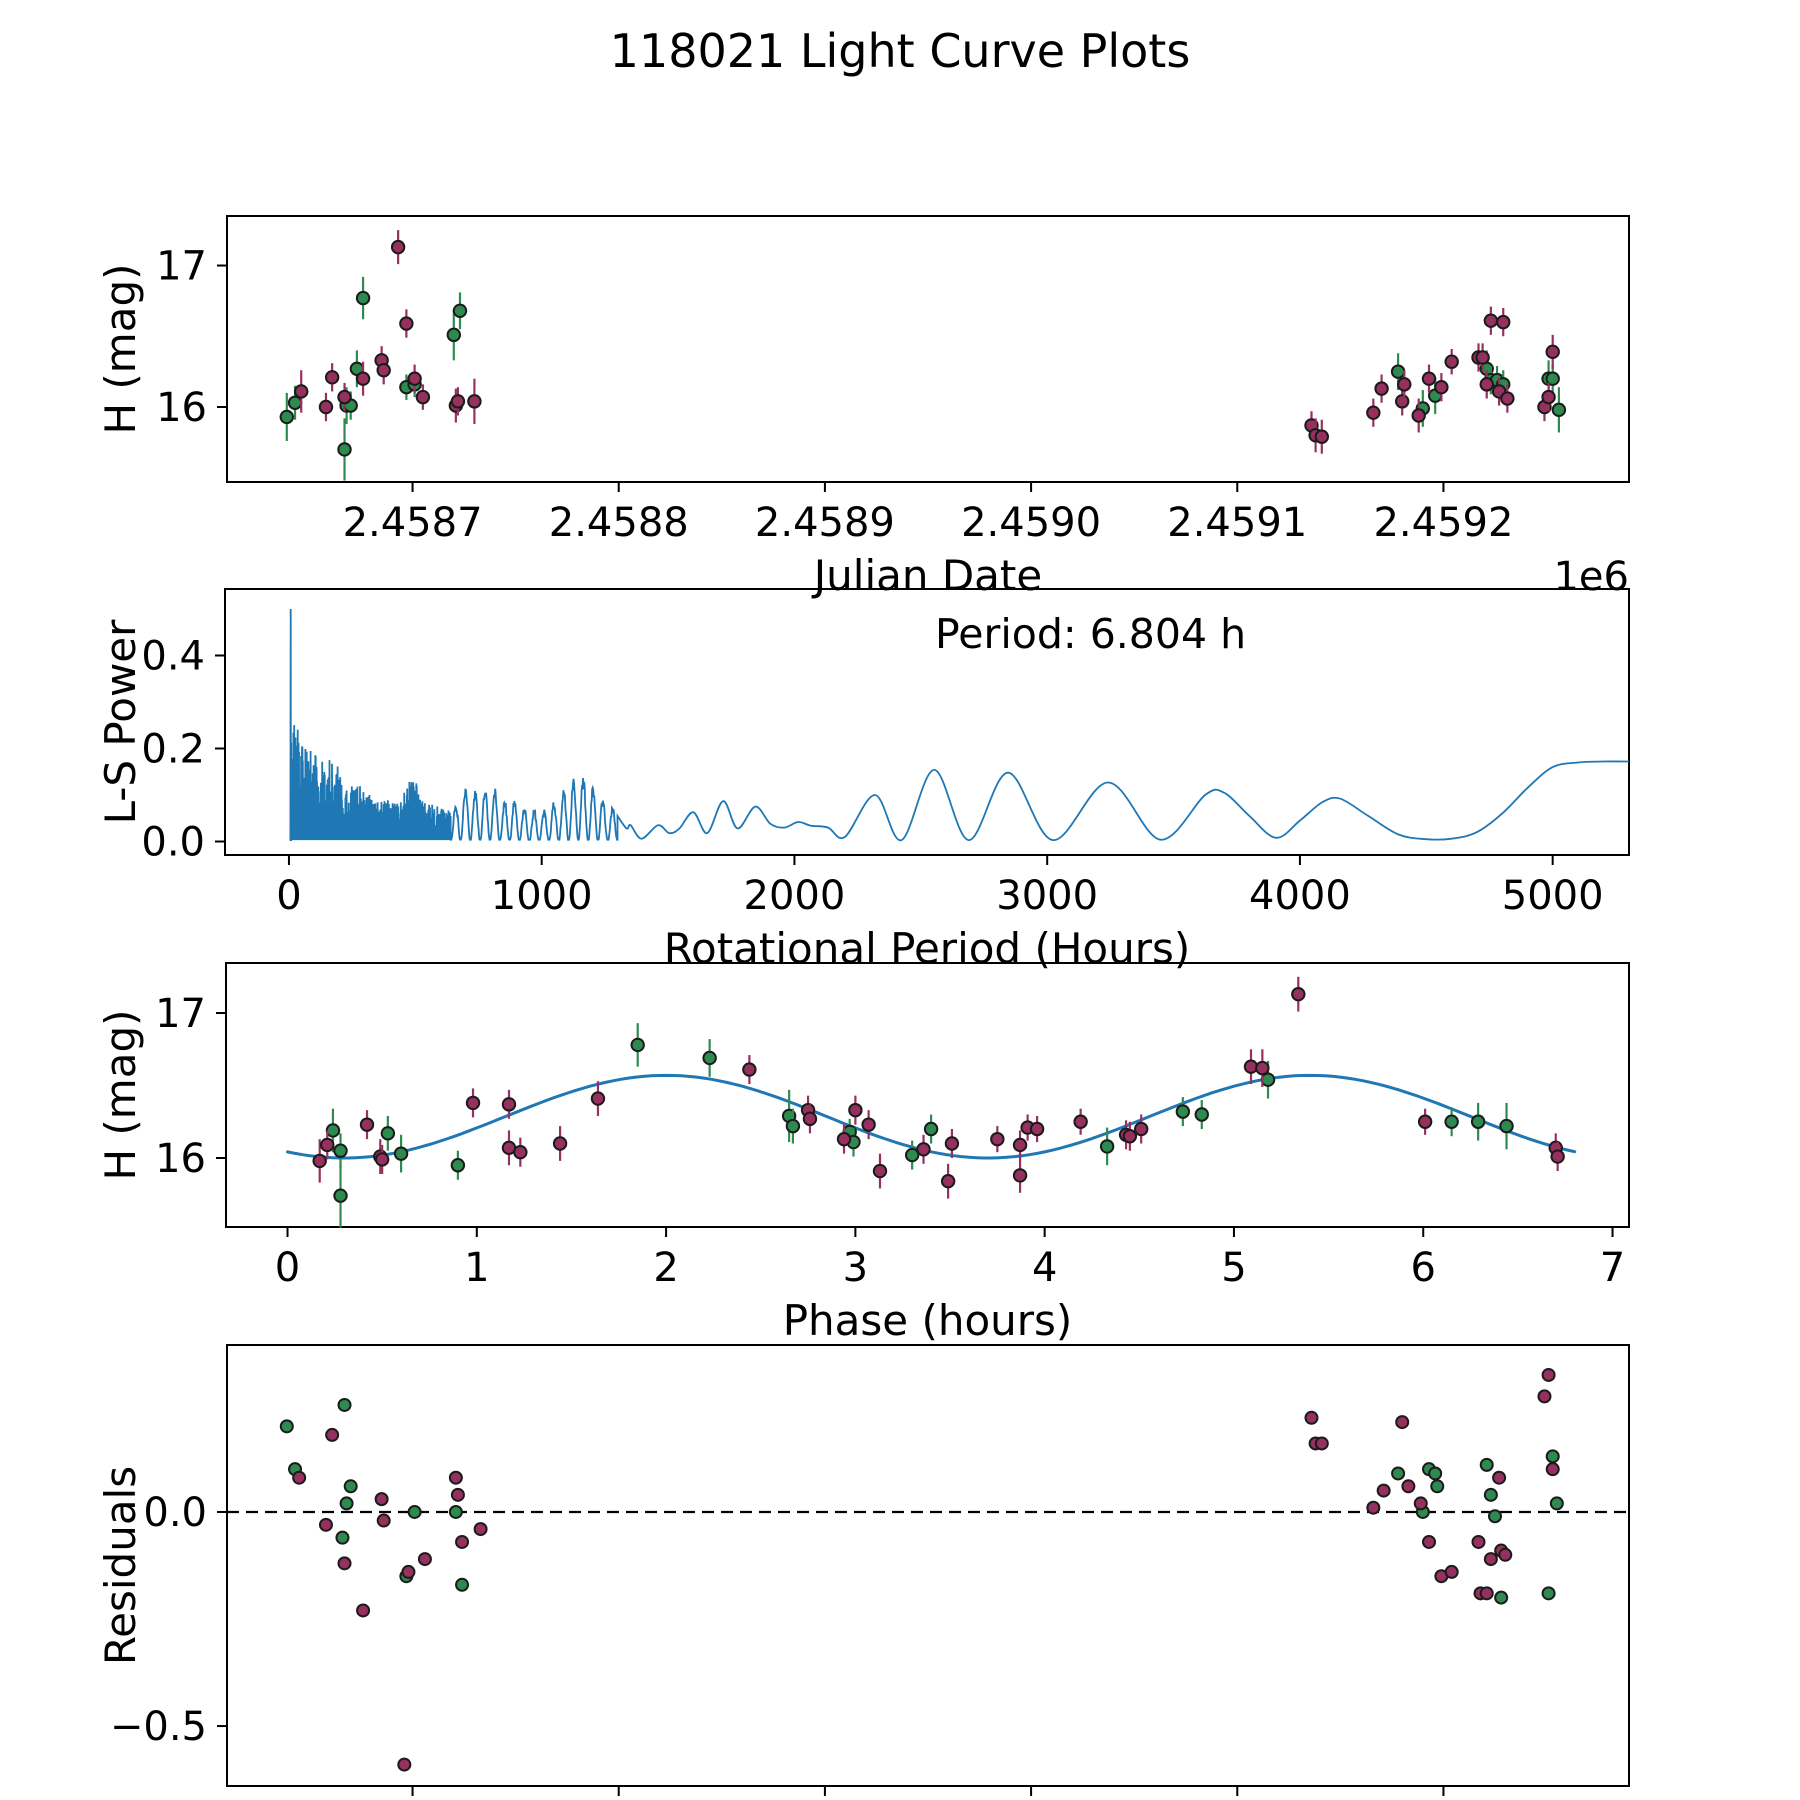  Describe the element at coordinates (1044, 1268) in the screenshot. I see `phase_curve-x-tick-label: 4` at that location.